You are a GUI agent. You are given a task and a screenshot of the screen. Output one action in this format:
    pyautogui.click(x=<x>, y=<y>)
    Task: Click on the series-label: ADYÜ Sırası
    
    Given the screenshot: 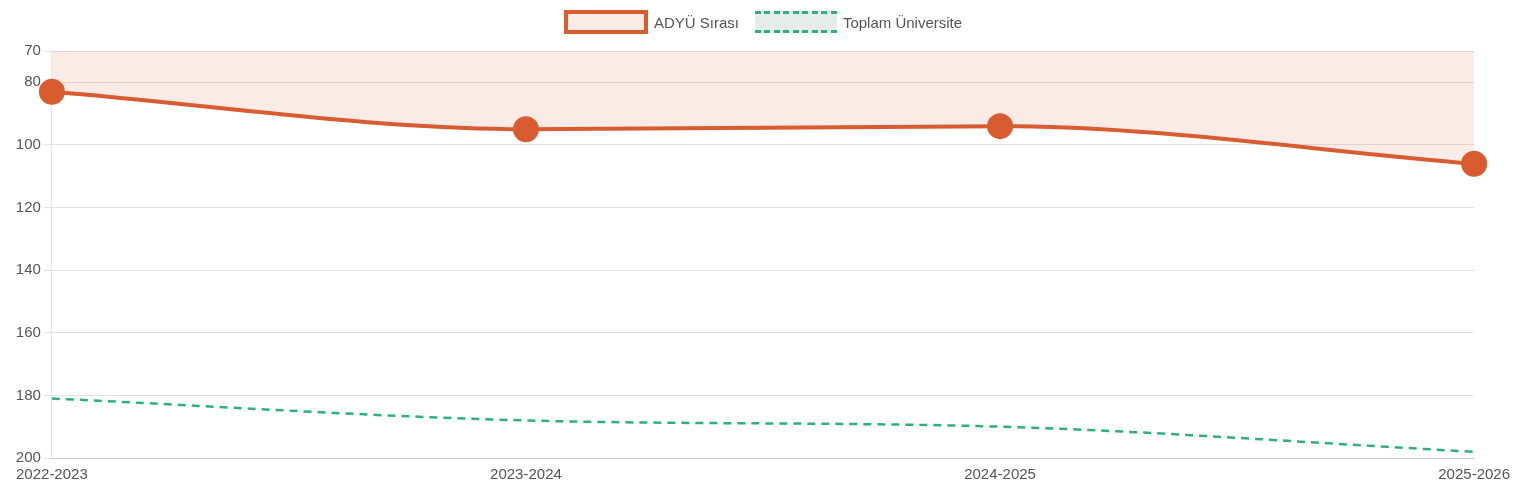 What is the action you would take?
    pyautogui.click(x=696, y=22)
    